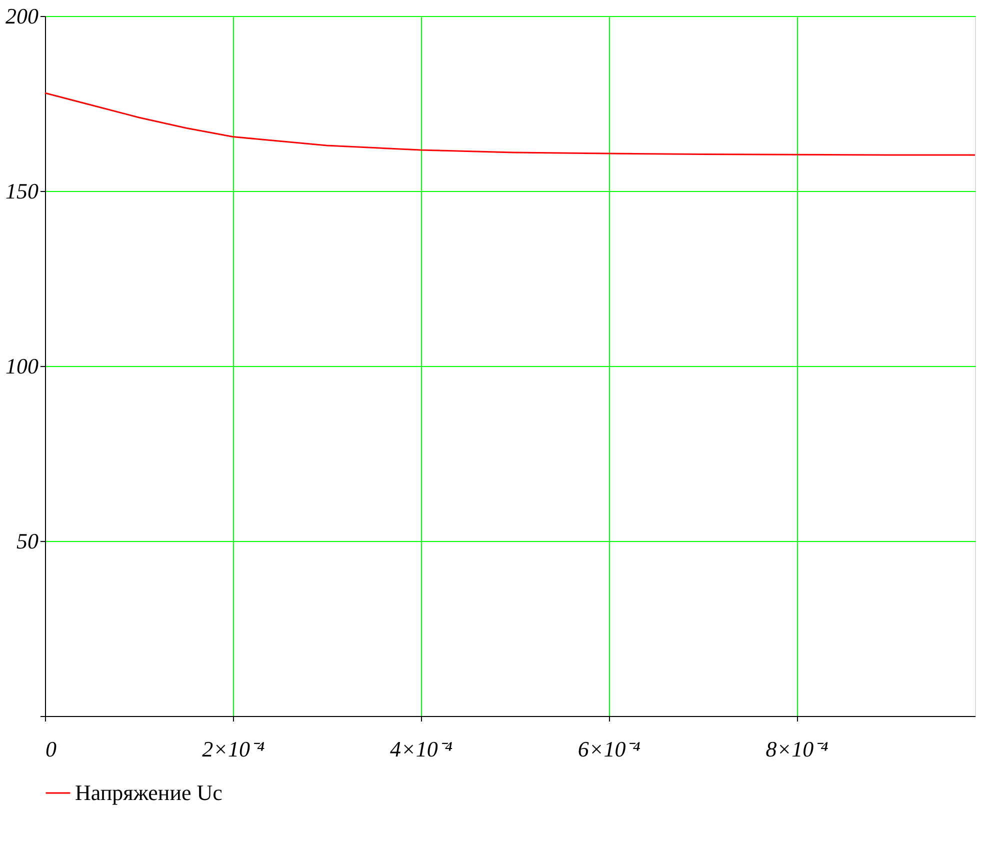 This screenshot has height=861, width=996. Describe the element at coordinates (22, 16) in the screenshot. I see `y-tick-label: 200` at that location.